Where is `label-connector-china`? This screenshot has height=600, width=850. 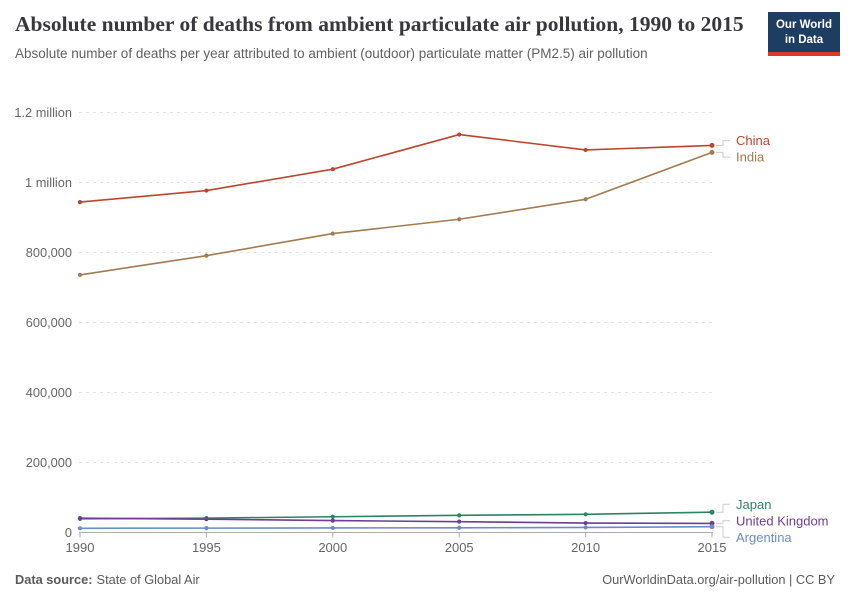
label-connector-china is located at coordinates (723, 143).